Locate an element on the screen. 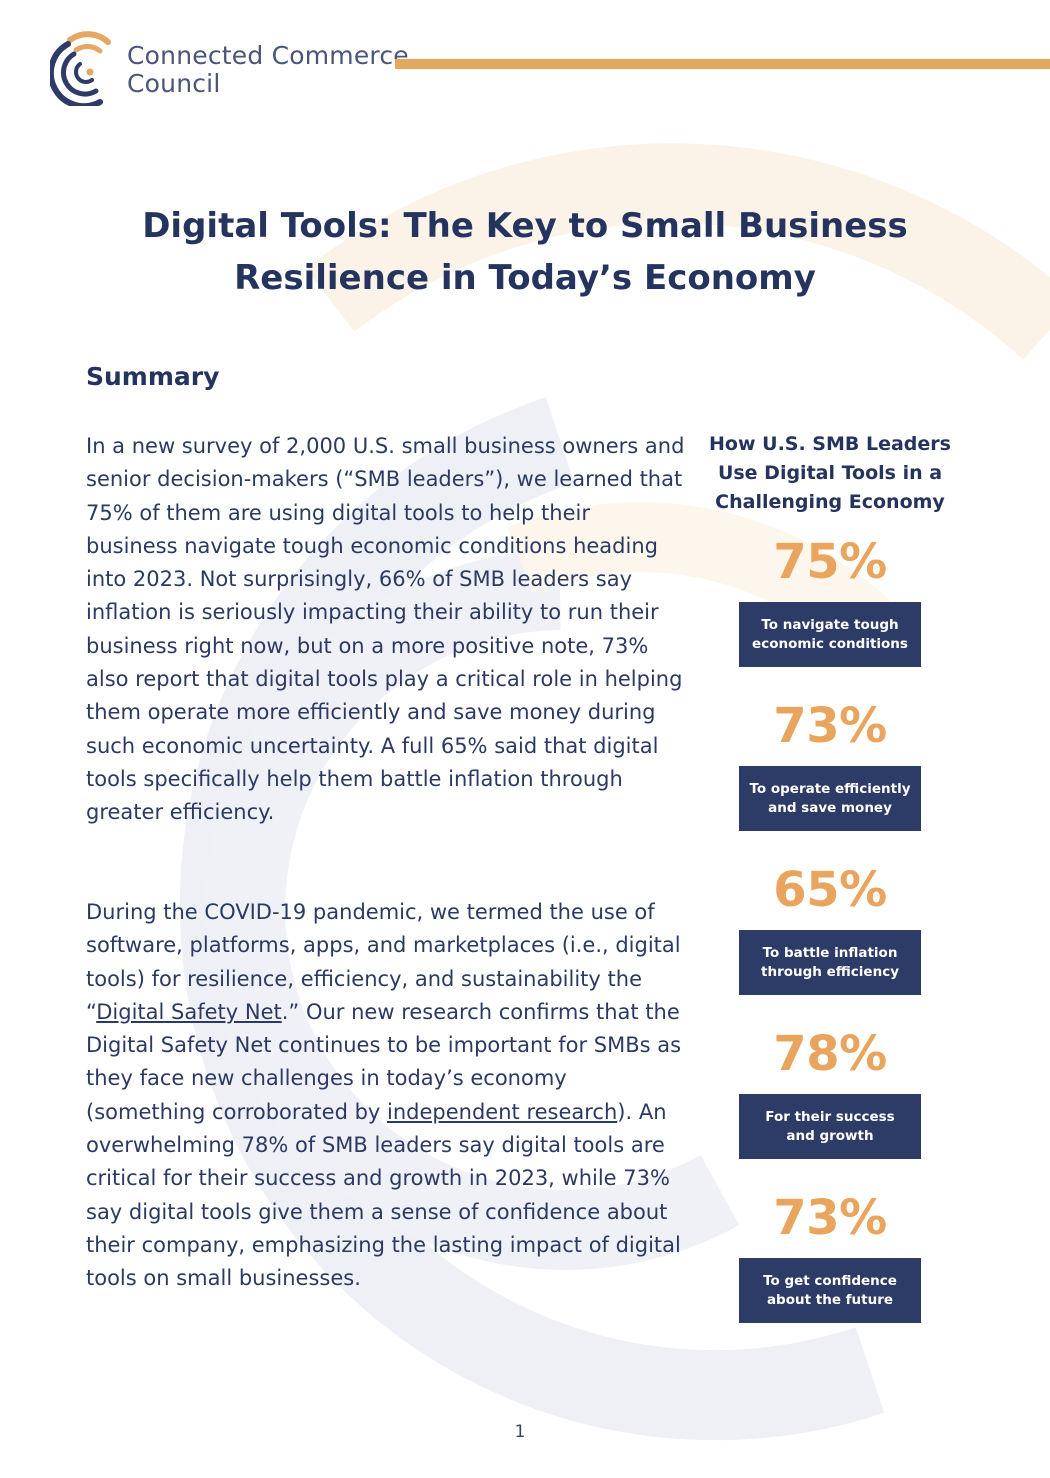 This screenshot has width=1050, height=1478. stat-label-box: To get confidence about the future is located at coordinates (830, 1290).